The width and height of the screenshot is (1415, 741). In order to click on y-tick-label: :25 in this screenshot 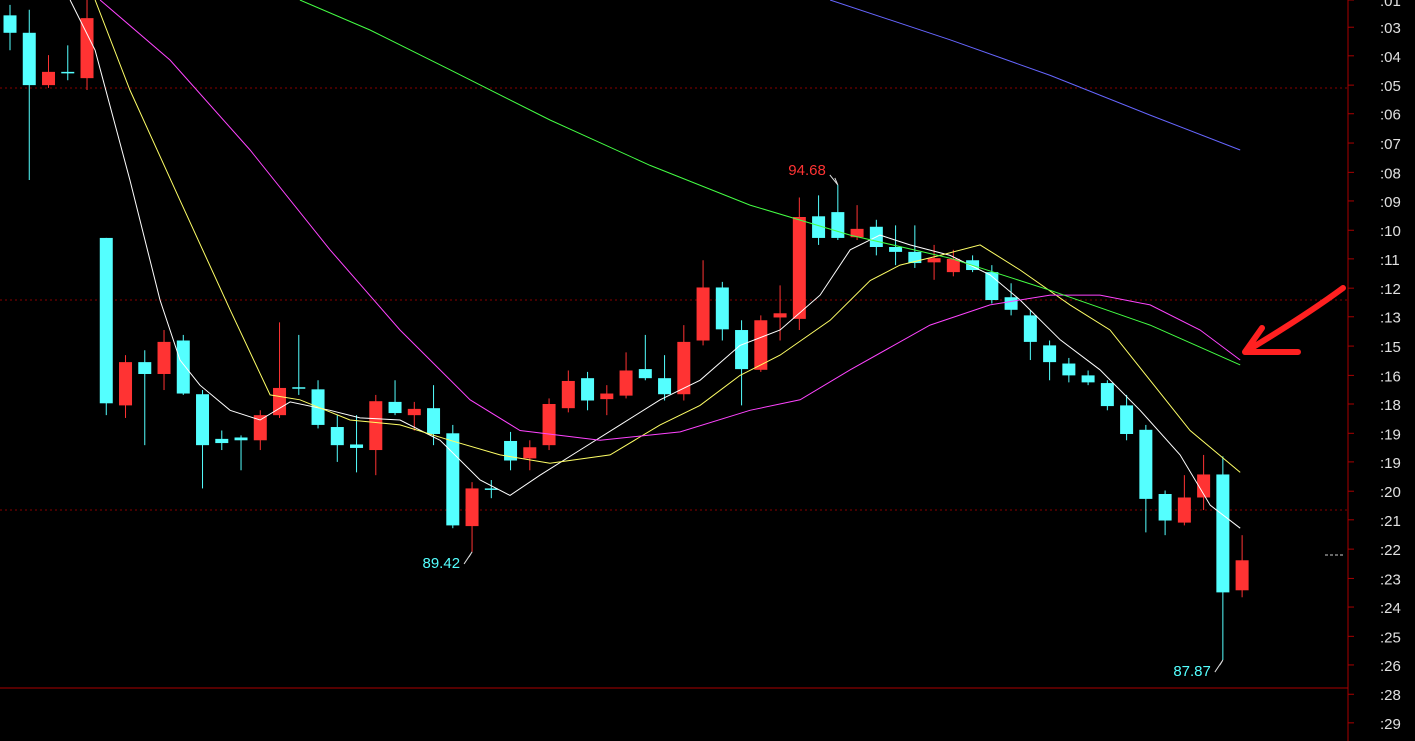, I will do `click(1390, 637)`.